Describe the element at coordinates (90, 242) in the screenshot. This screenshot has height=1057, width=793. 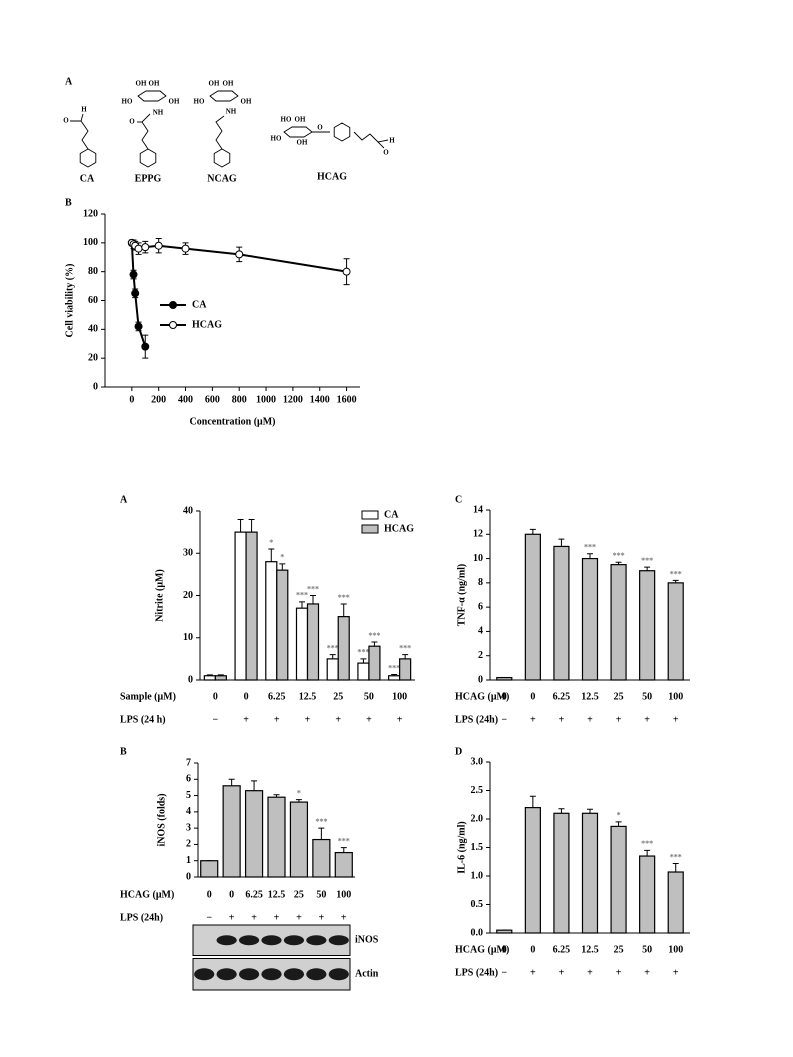
I see `y-tick-label: 100` at that location.